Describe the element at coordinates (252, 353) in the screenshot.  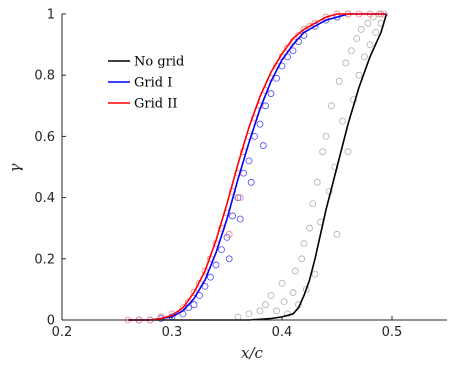
I see `x-axis-label: x/c` at that location.